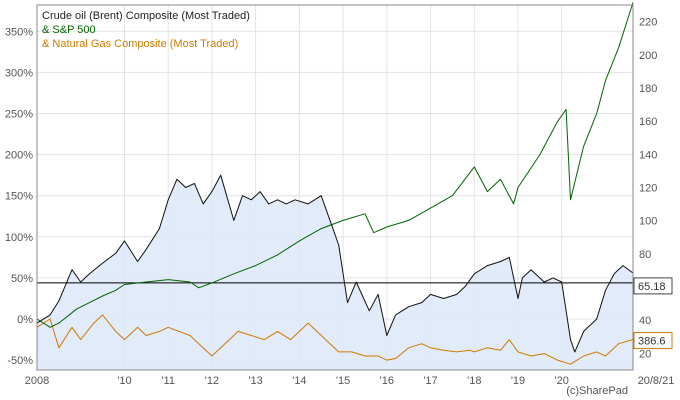 The width and height of the screenshot is (680, 400). Describe the element at coordinates (430, 381) in the screenshot. I see `x-tick-label: '17` at that location.